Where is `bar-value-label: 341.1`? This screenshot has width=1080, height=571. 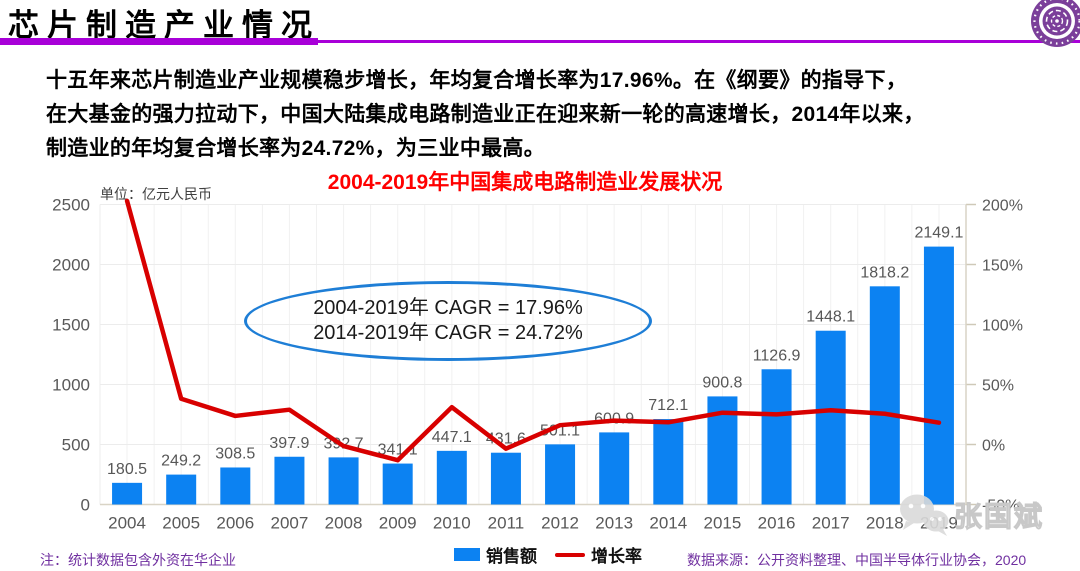 bar-value-label: 341.1 is located at coordinates (398, 450).